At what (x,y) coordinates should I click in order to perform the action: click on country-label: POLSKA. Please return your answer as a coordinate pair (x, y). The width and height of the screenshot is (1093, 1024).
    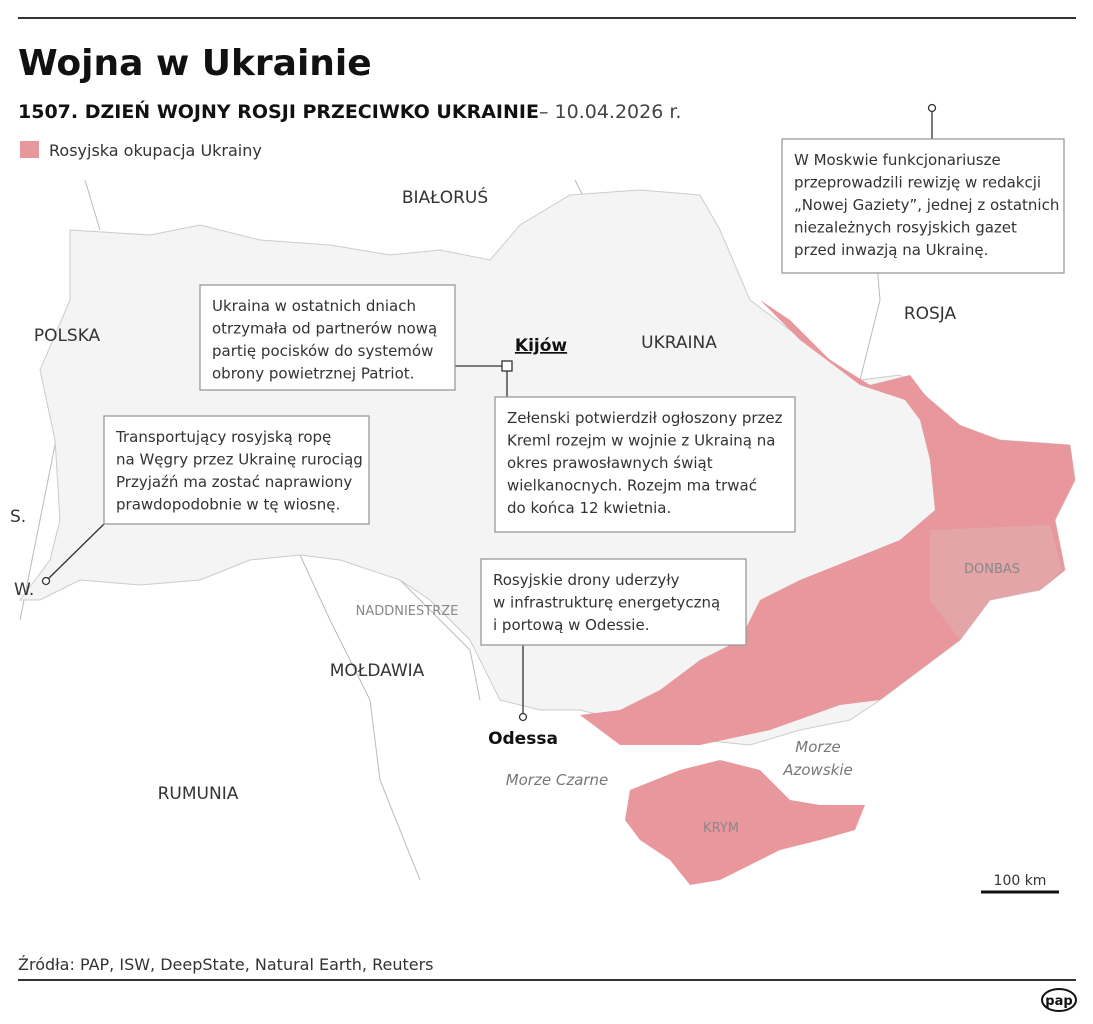
    Looking at the image, I should click on (67, 336).